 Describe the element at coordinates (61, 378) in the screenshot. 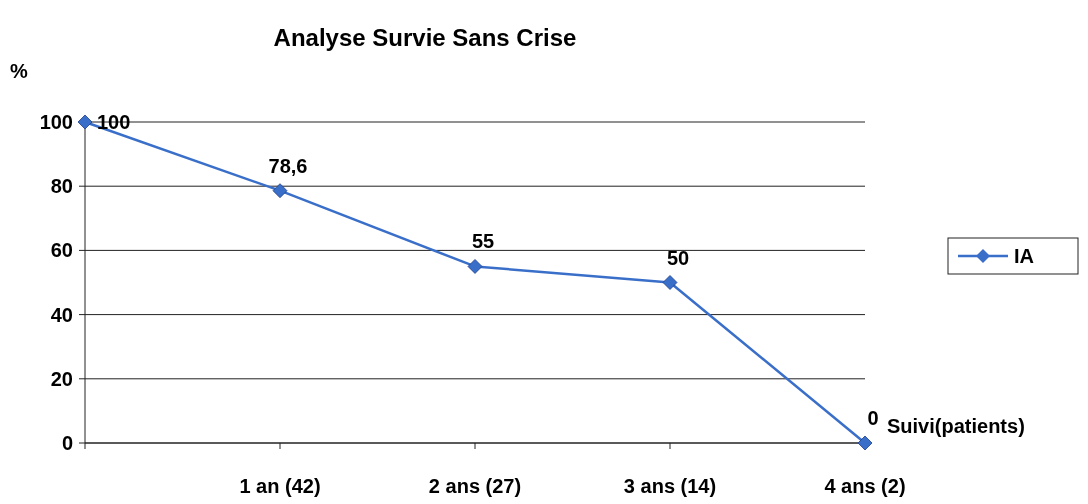

I see `y-tick-label: 20` at that location.